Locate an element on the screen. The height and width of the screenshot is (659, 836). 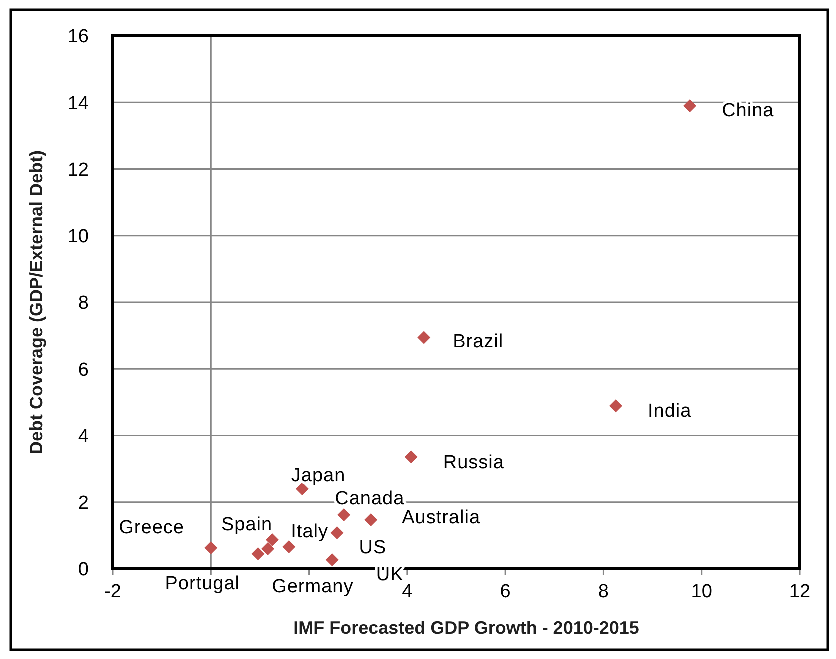
series-label: US is located at coordinates (373, 548).